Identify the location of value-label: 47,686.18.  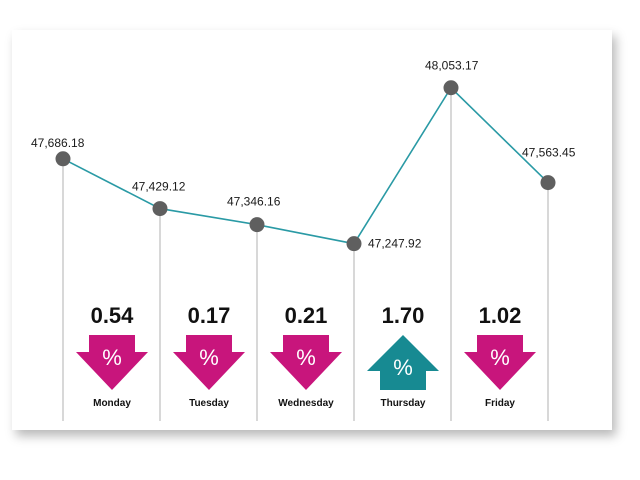
(58, 143).